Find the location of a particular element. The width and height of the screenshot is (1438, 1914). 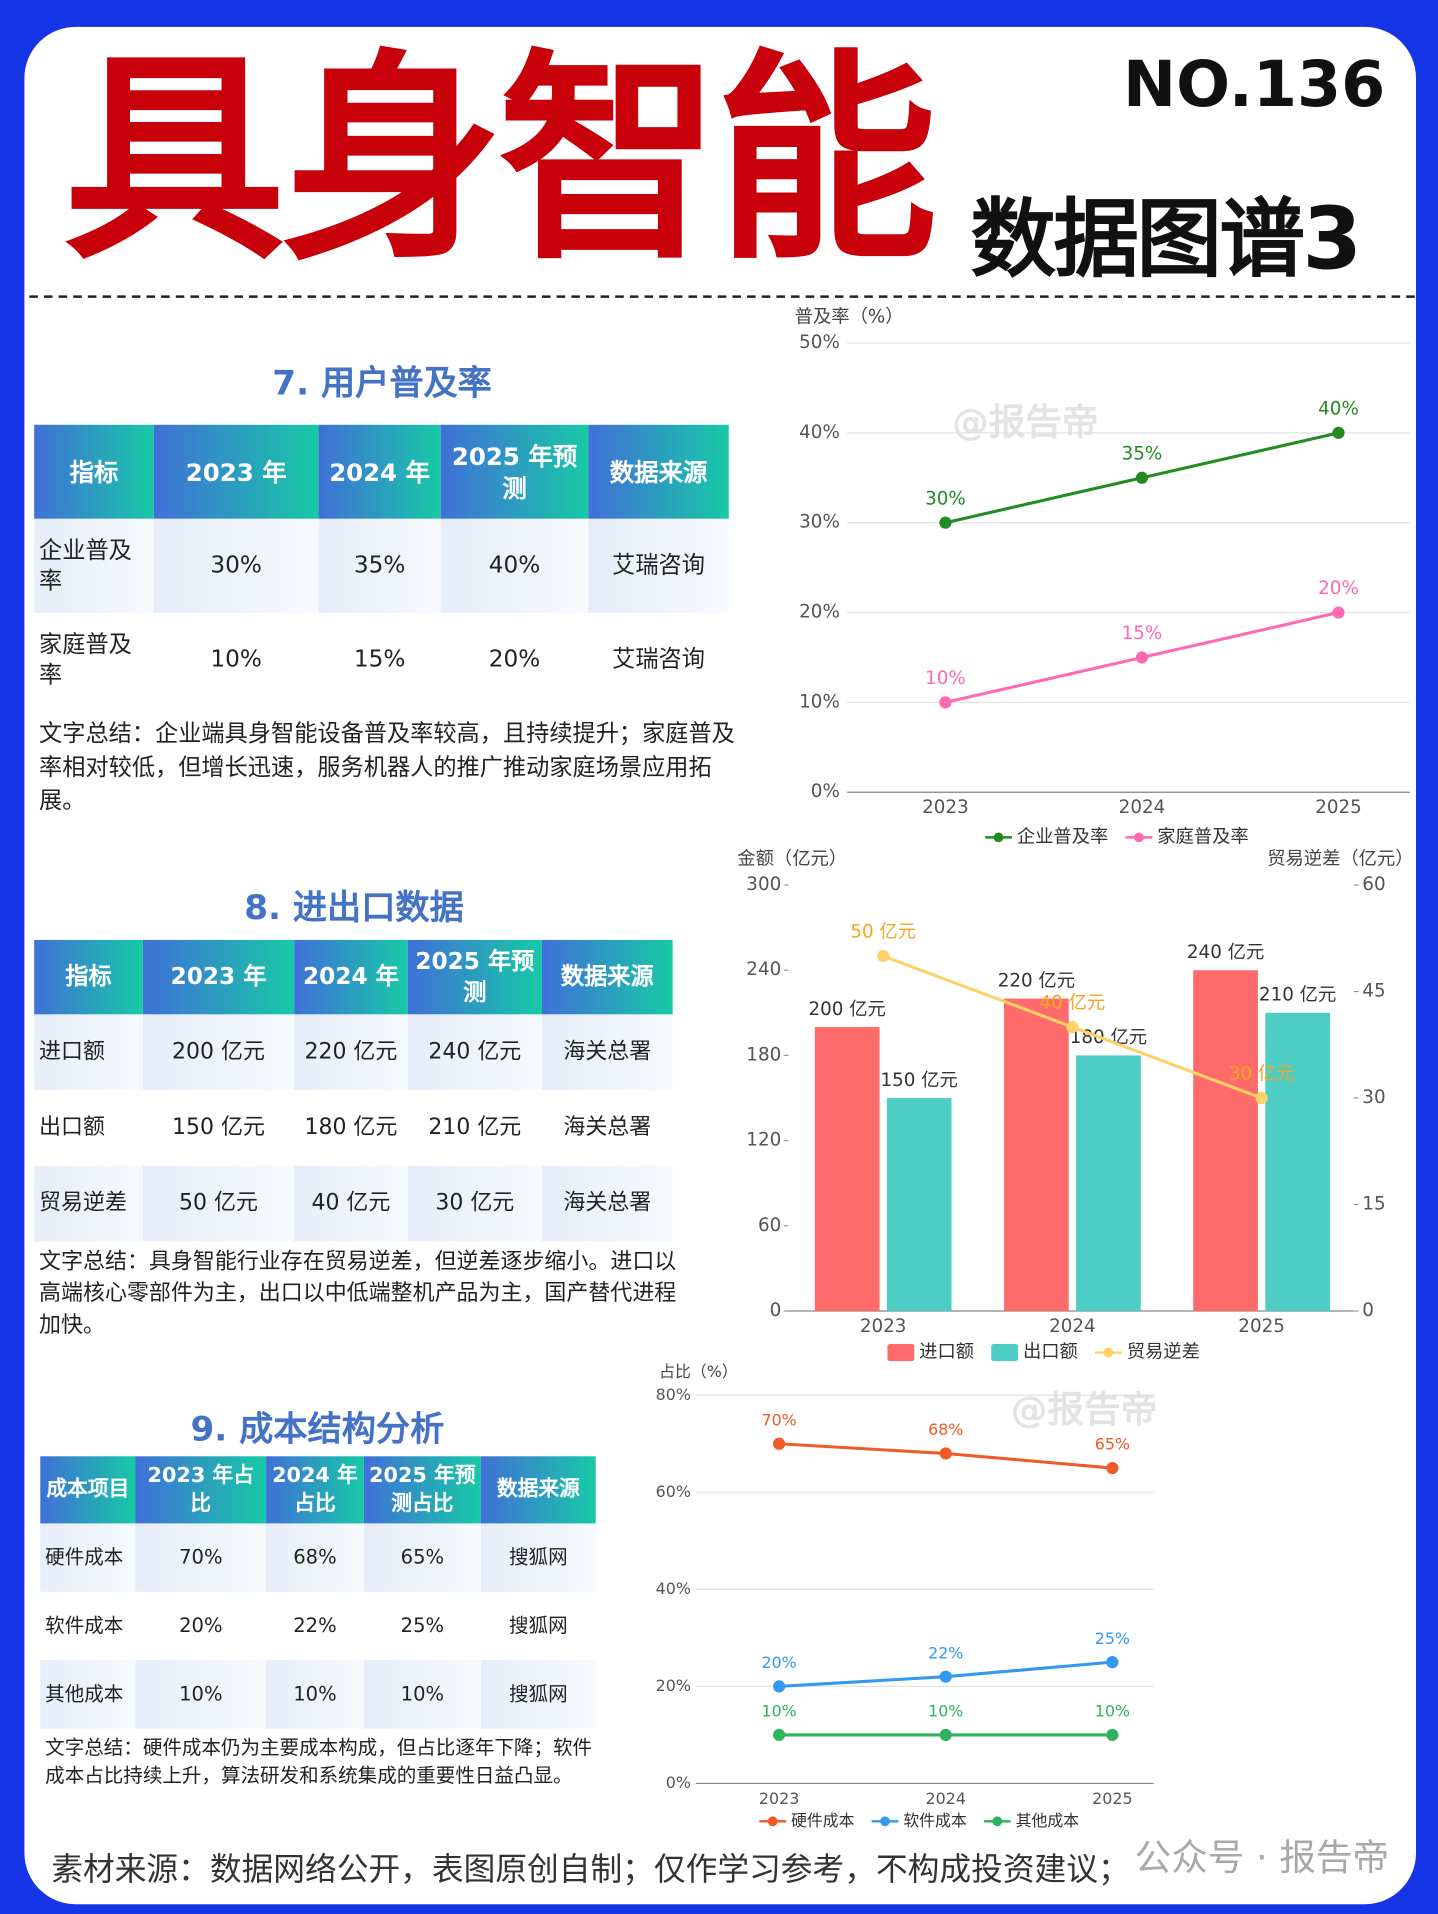

data-label: 50 亿元 is located at coordinates (883, 932).